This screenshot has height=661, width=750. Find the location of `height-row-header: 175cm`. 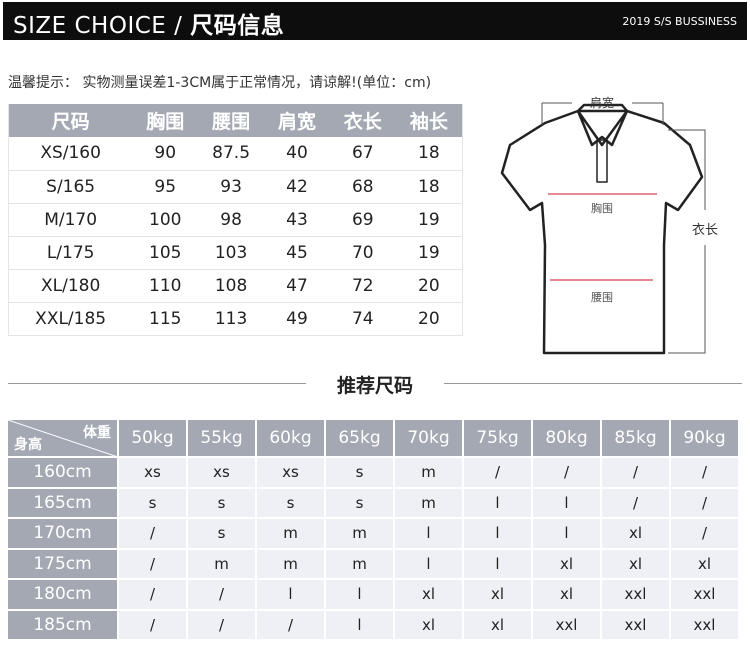

height-row-header: 175cm is located at coordinates (63, 564).